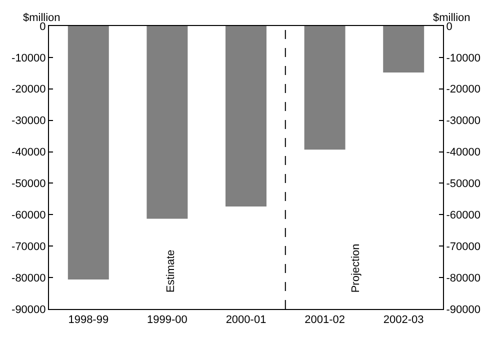  What do you see at coordinates (29, 310) in the screenshot?
I see `y-tick-label: -90000` at bounding box center [29, 310].